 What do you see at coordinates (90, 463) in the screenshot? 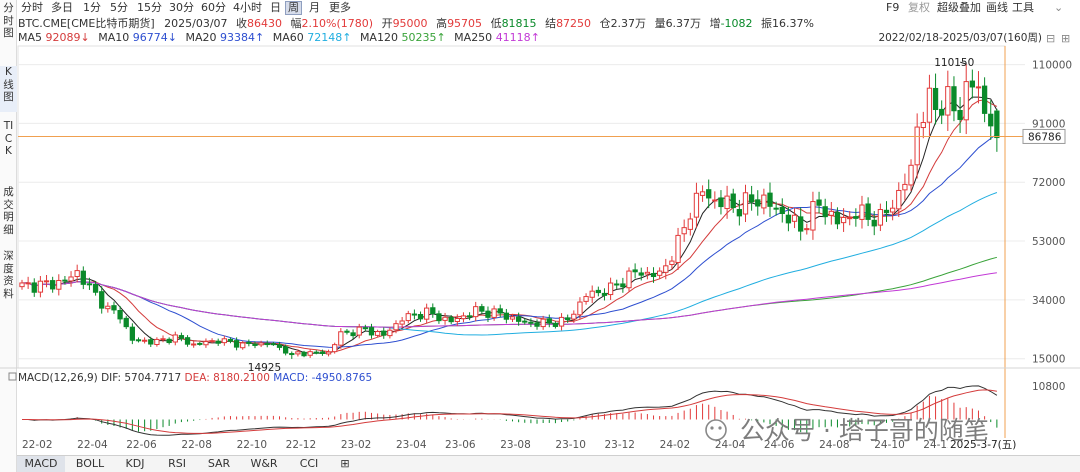
I see `tab-boll: BOLL` at bounding box center [90, 463].